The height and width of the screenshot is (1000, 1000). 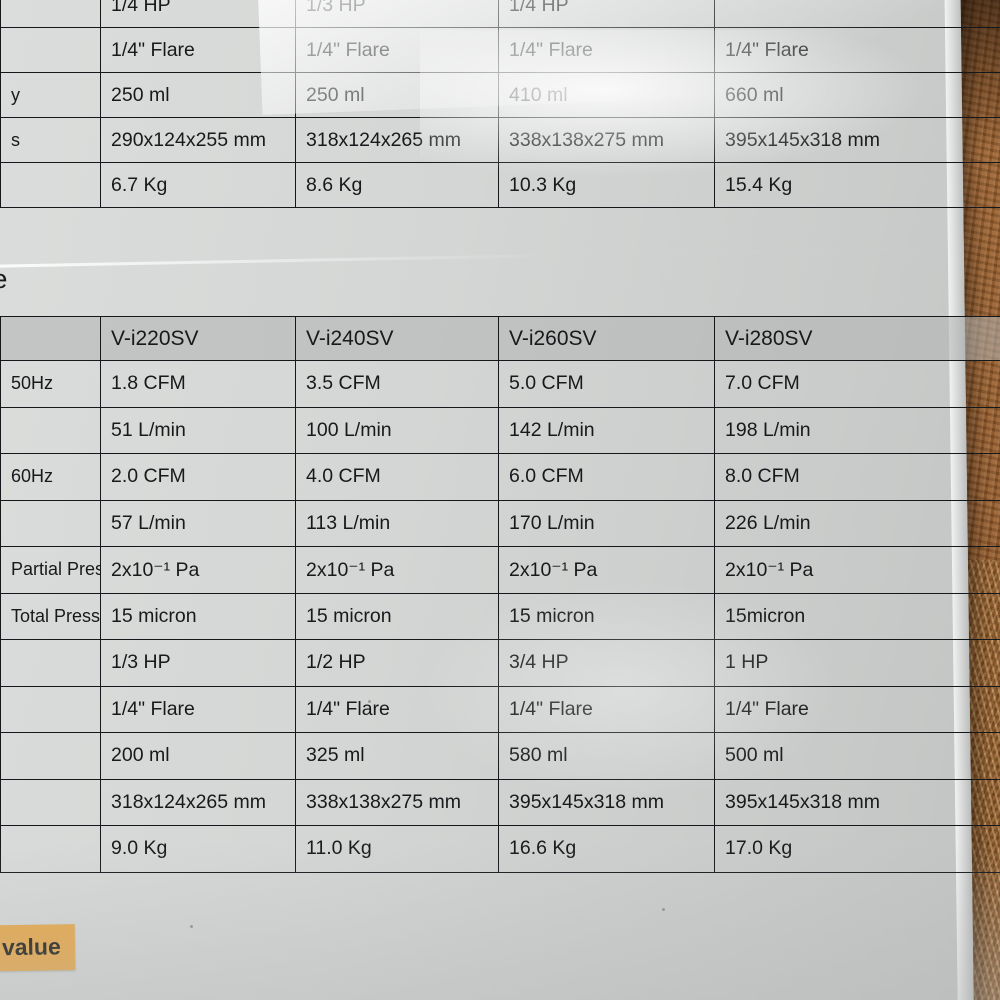 What do you see at coordinates (198, 185) in the screenshot?
I see `cell: 6.7 Kg` at bounding box center [198, 185].